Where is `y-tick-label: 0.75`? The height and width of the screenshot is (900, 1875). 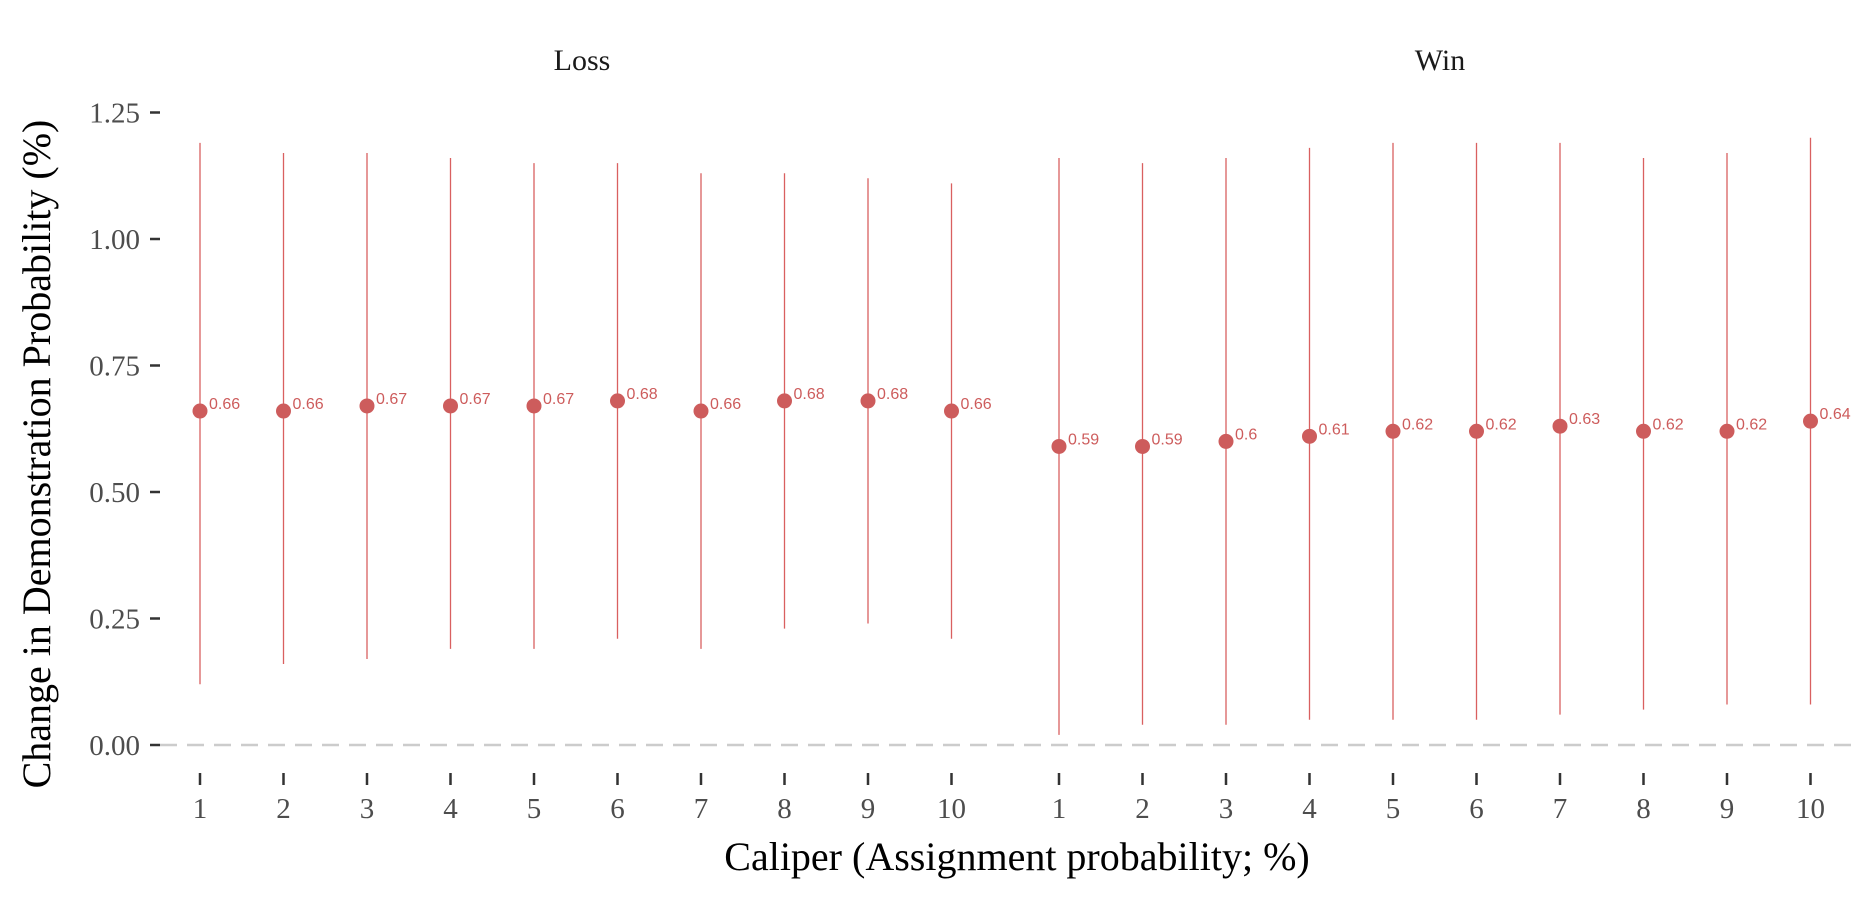
y-tick-label: 0.75 is located at coordinates (114, 367).